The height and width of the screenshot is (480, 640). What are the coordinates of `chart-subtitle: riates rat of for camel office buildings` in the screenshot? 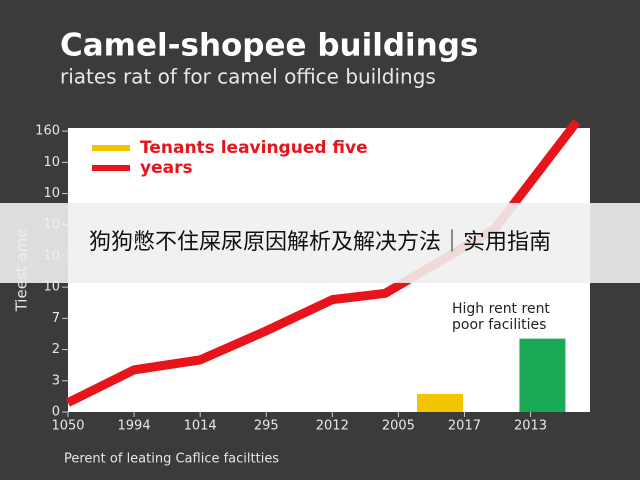 It's located at (248, 77).